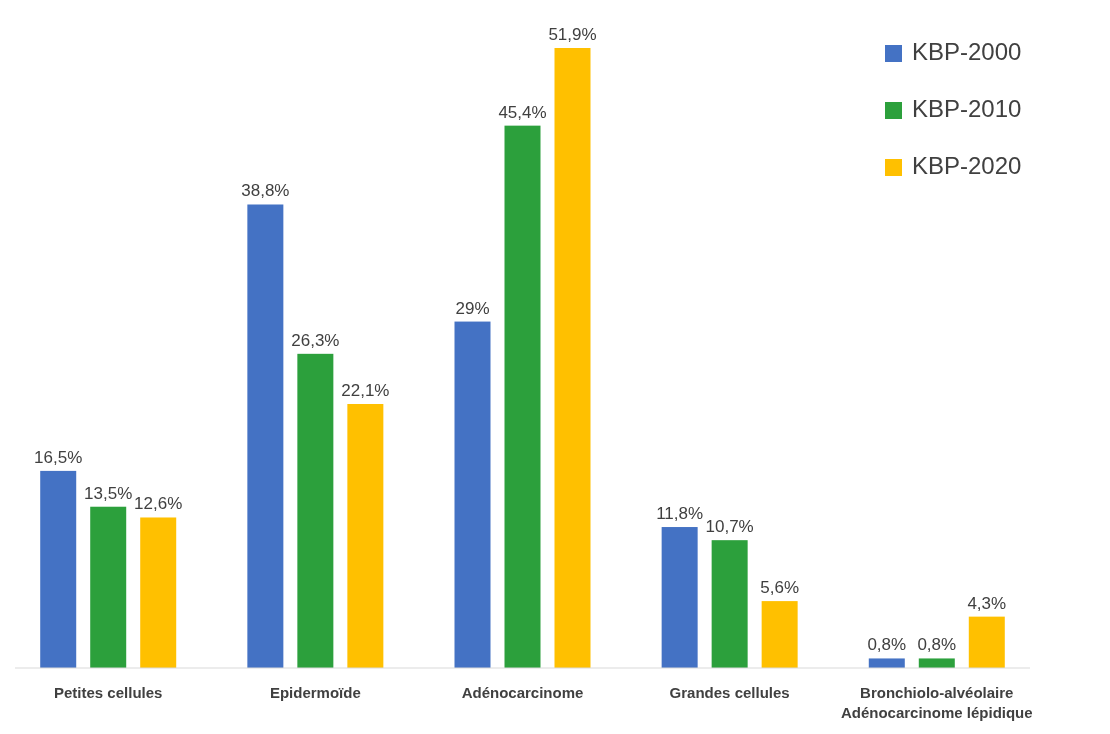 The width and height of the screenshot is (1110, 734). What do you see at coordinates (108, 692) in the screenshot?
I see `x-tick-label: Petites cellules` at bounding box center [108, 692].